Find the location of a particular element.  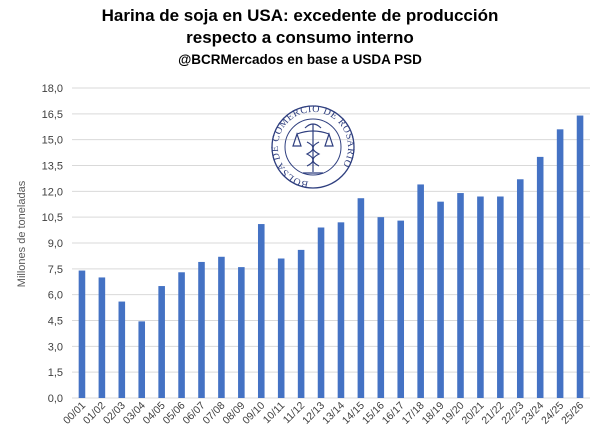

y-tick-label: 13,5 is located at coordinates (52, 167).